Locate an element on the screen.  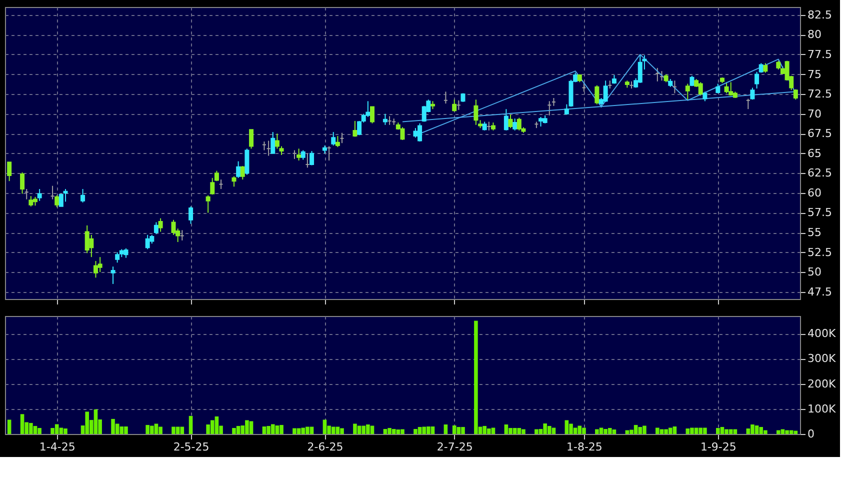
y-tick-label: 62.5 is located at coordinates (820, 173).